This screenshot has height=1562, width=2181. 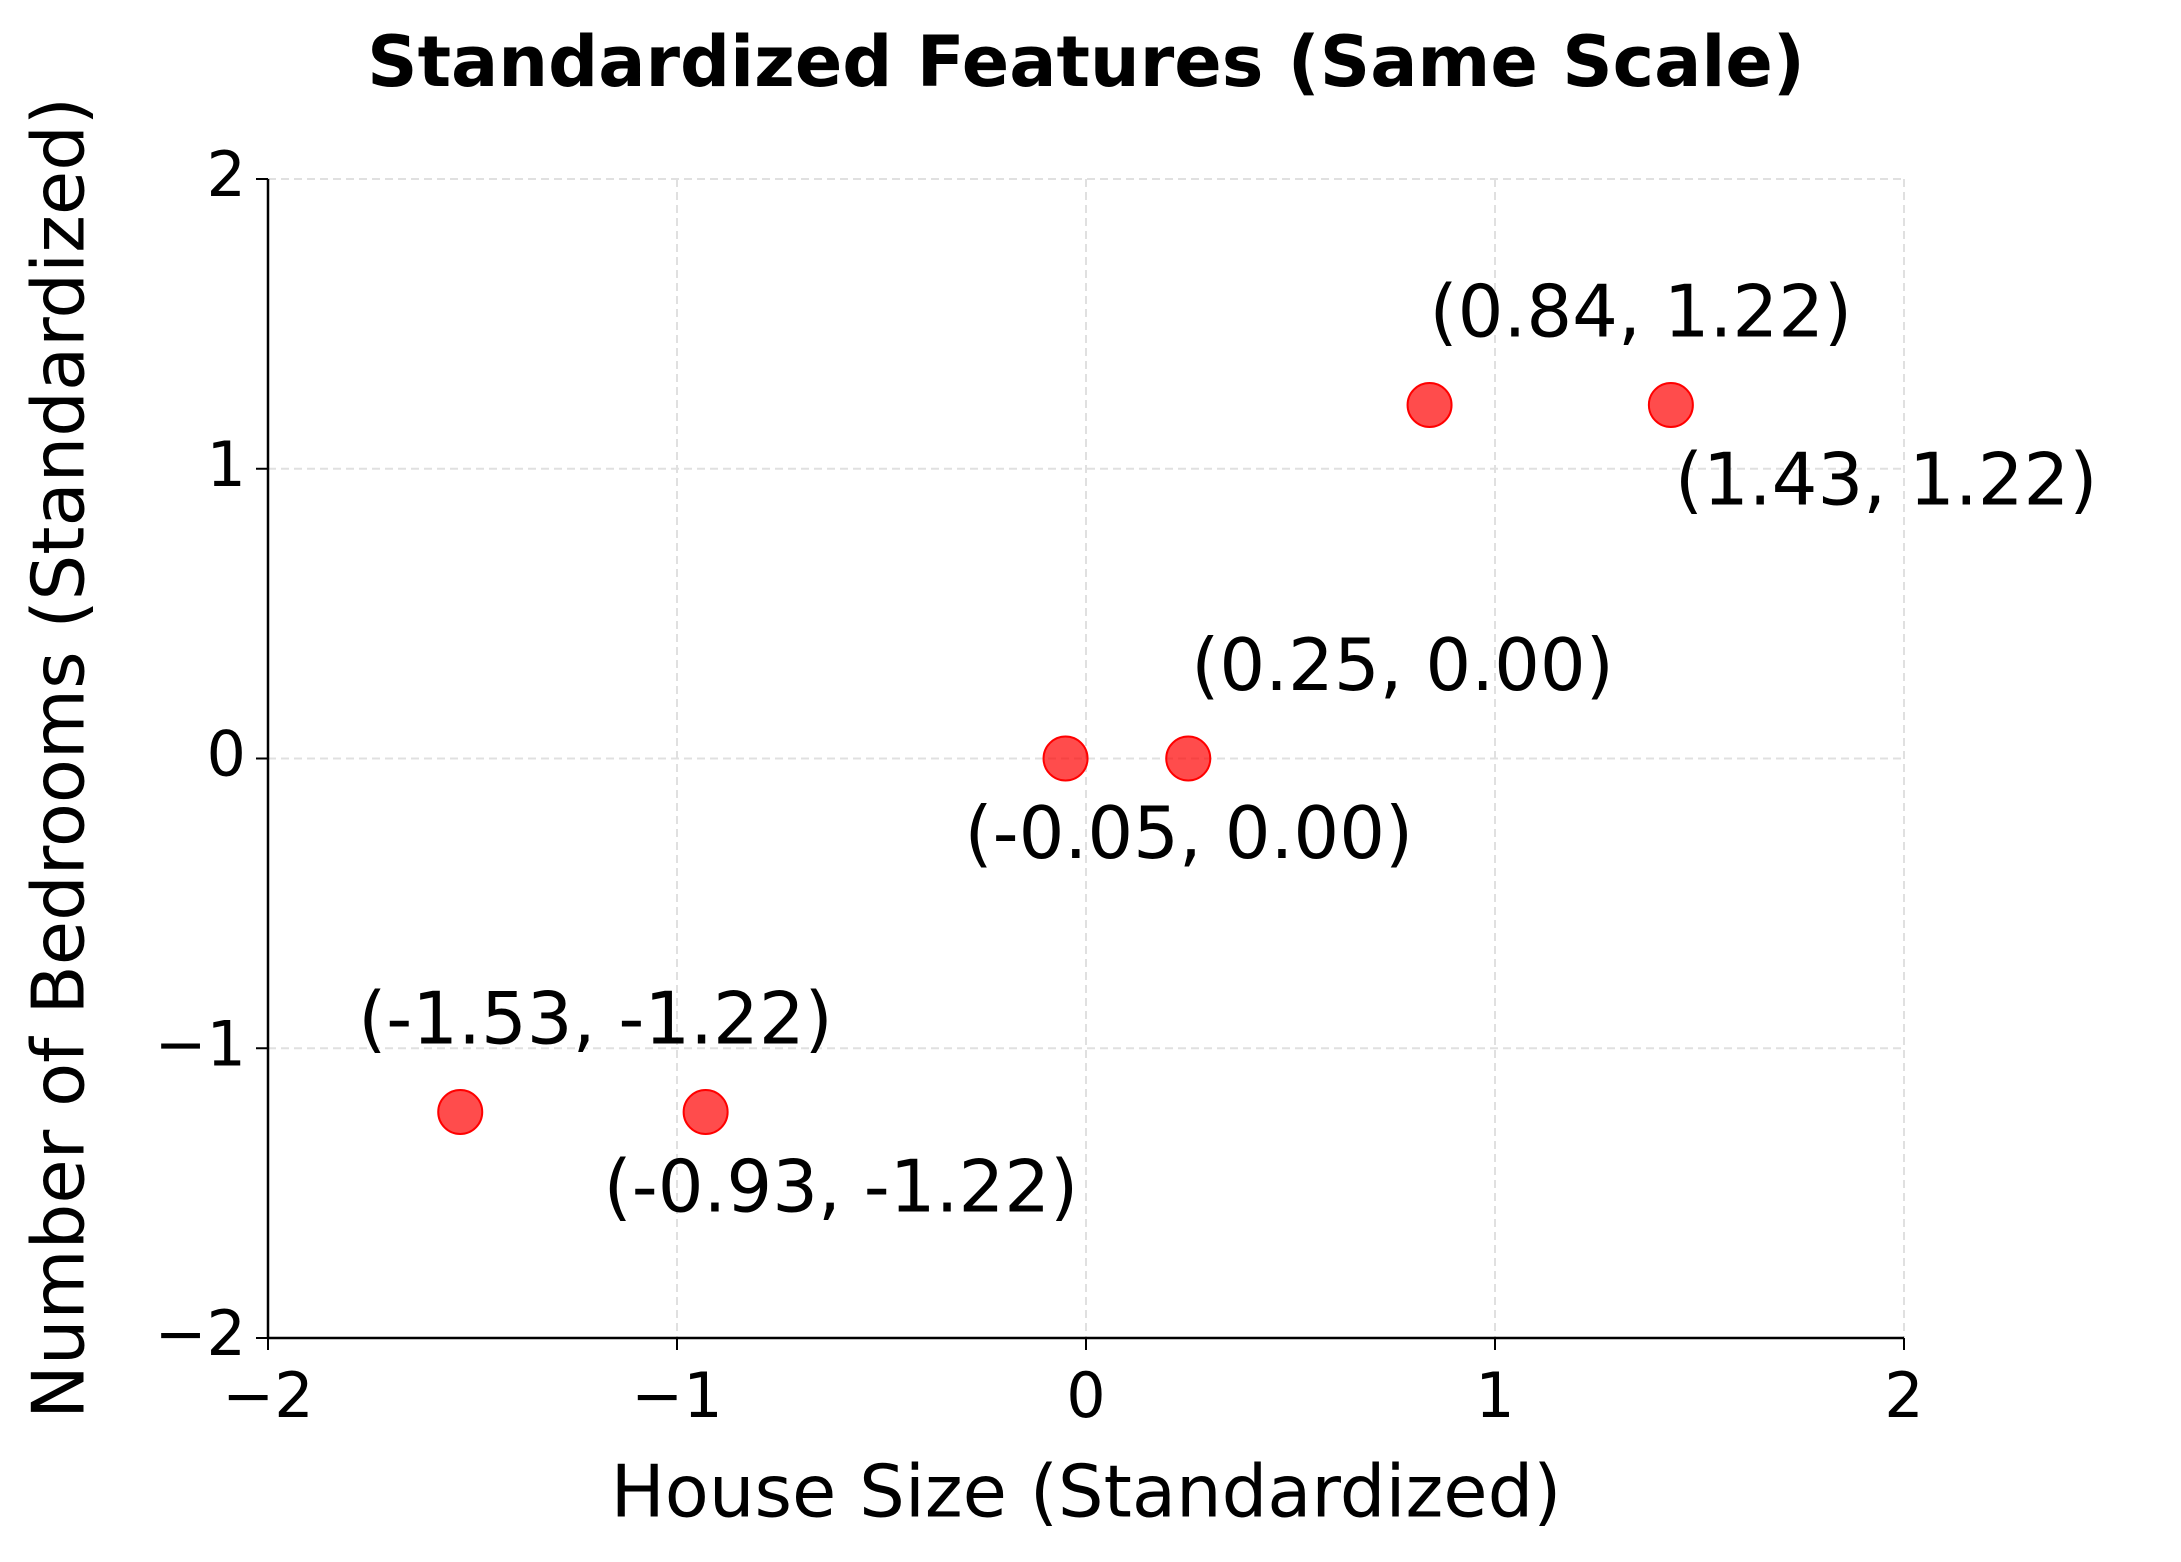 What do you see at coordinates (200, 1333) in the screenshot?
I see `y-tick-label: −2` at bounding box center [200, 1333].